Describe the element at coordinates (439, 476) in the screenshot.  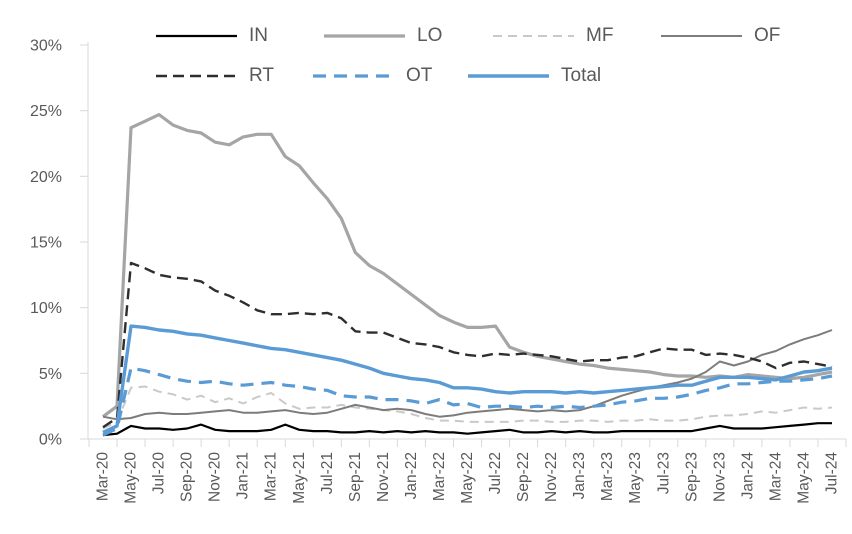
I see `x-tick-label: Mar-22` at that location.